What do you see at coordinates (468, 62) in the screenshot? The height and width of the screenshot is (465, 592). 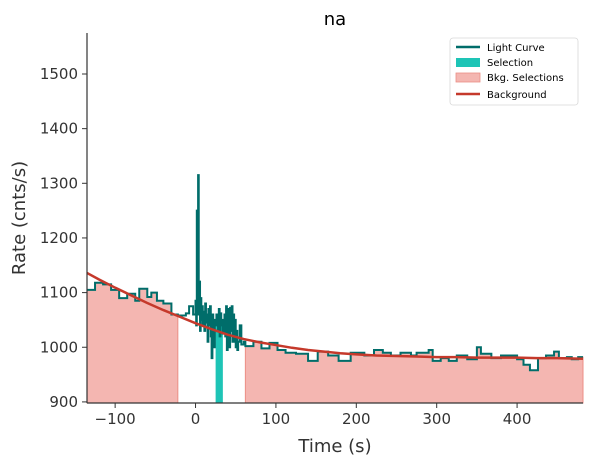 I see `legend-swatch-selection` at bounding box center [468, 62].